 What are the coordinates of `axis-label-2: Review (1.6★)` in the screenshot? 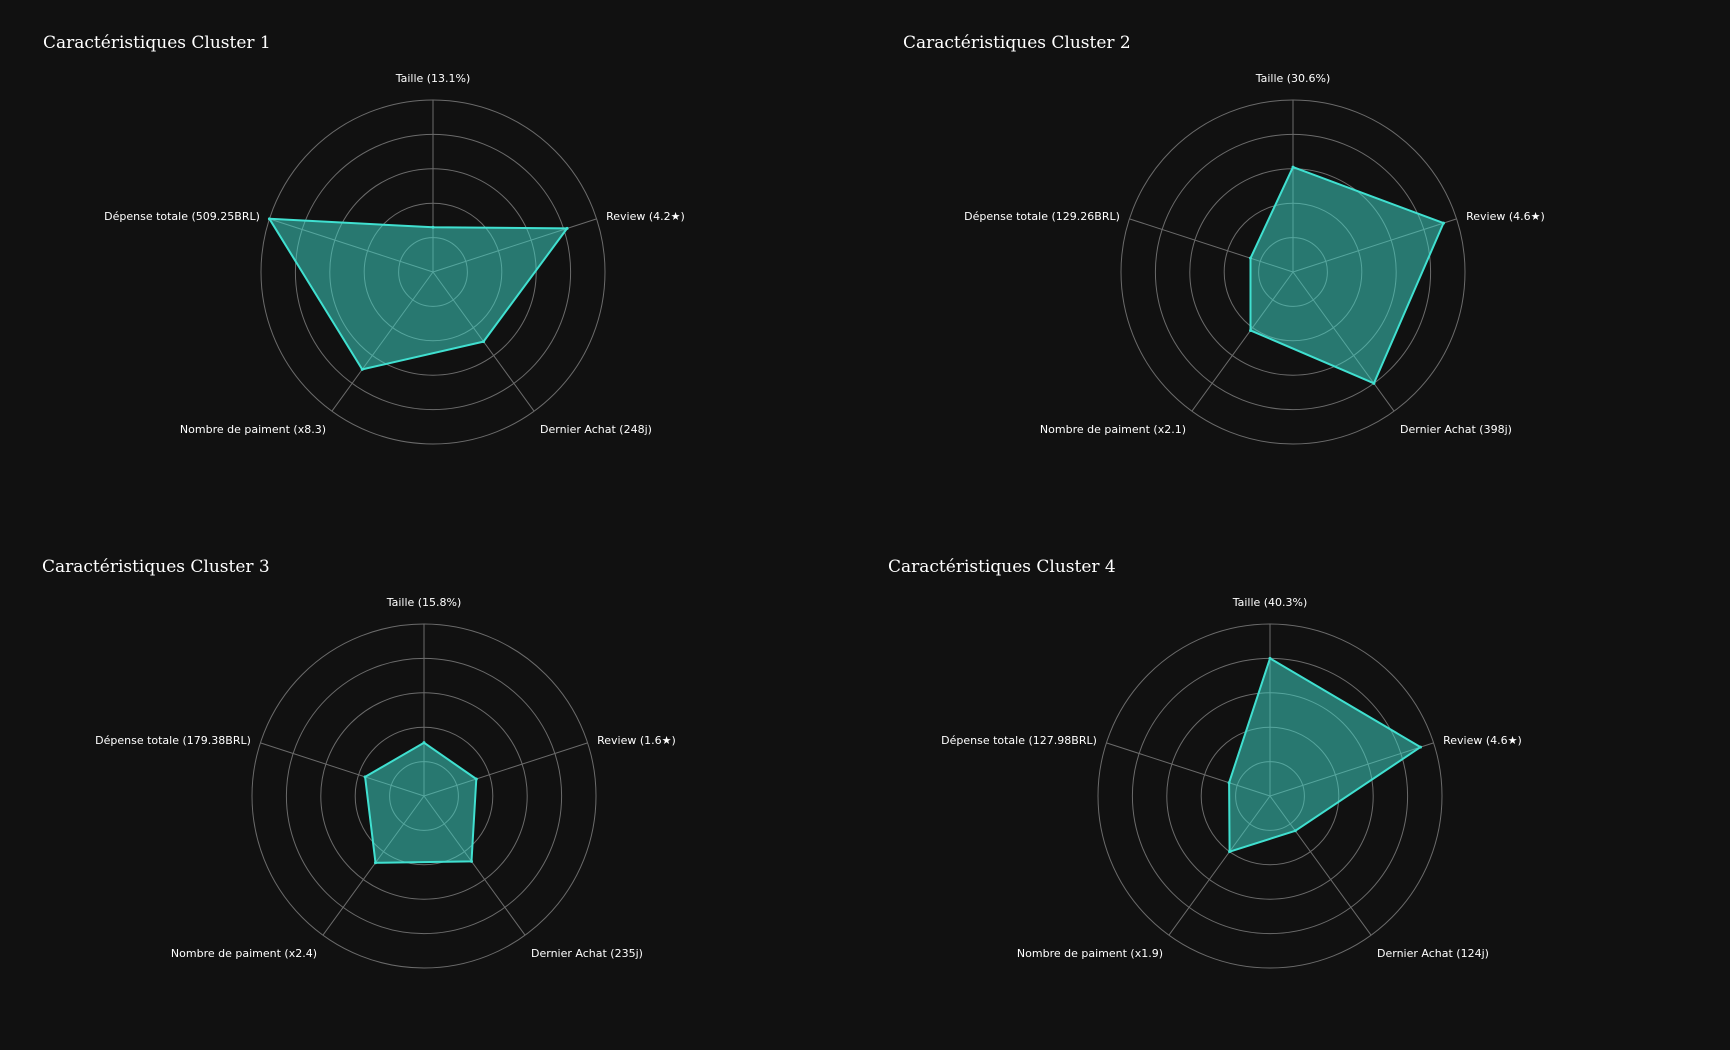 It's located at (636, 740).